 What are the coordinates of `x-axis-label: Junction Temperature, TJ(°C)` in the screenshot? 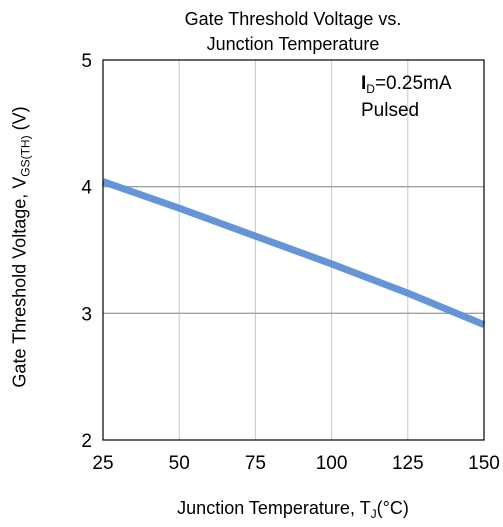 It's located at (293, 509).